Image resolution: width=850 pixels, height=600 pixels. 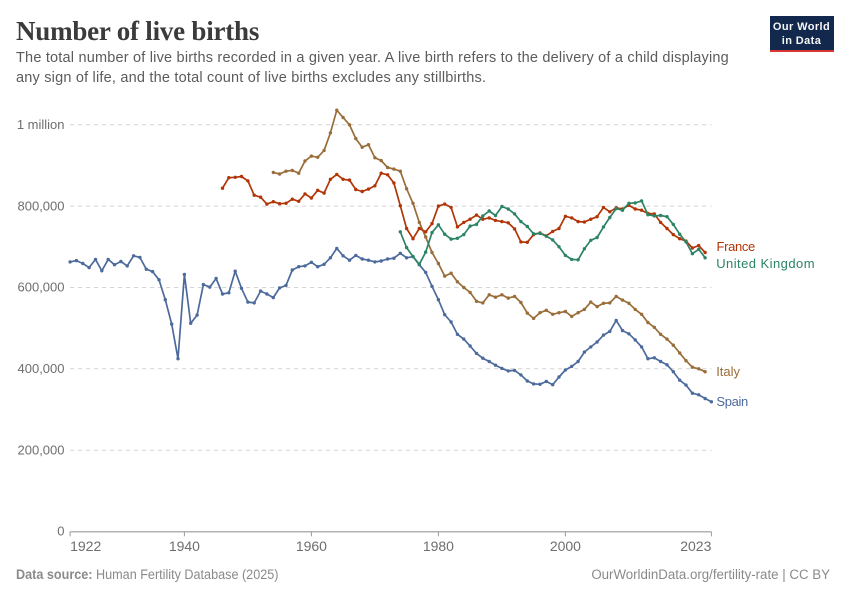 What do you see at coordinates (85, 546) in the screenshot?
I see `svg-text: 1922` at bounding box center [85, 546].